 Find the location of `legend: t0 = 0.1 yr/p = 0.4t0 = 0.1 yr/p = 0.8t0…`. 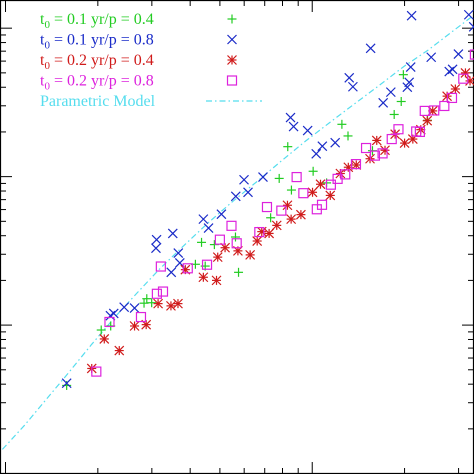

legend: t0 = 0.1 yr/p = 0.4t0 = 0.1 yr/p = 0.8t0… is located at coordinates (151, 60).